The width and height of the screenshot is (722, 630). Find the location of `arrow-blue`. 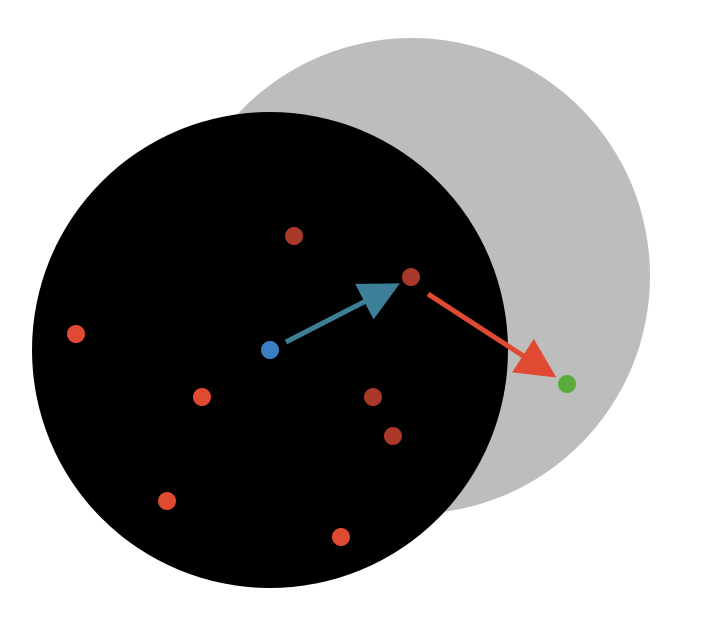

arrow-blue is located at coordinates (342, 314).